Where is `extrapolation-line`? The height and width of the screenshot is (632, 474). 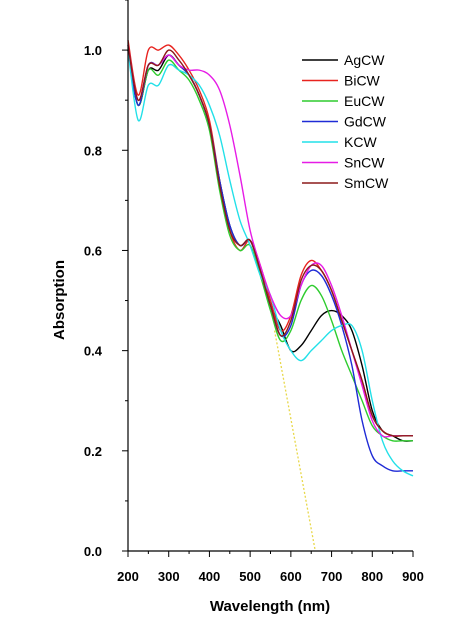
extrapolation-line is located at coordinates (294, 441).